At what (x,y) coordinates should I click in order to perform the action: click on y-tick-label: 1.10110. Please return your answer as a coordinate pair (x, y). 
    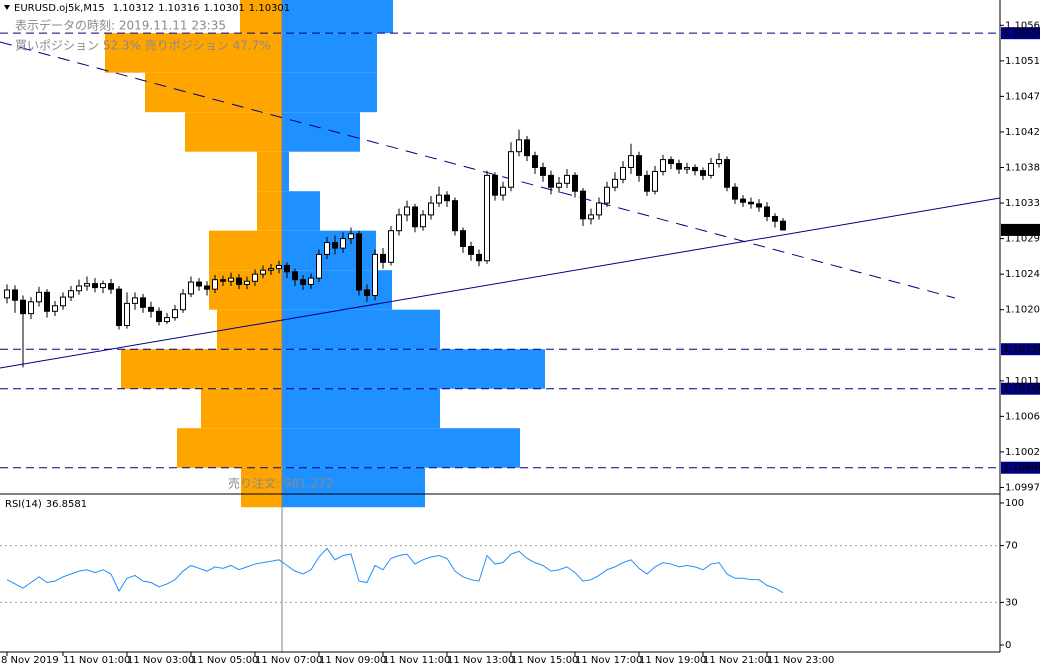
    Looking at the image, I should click on (1022, 381).